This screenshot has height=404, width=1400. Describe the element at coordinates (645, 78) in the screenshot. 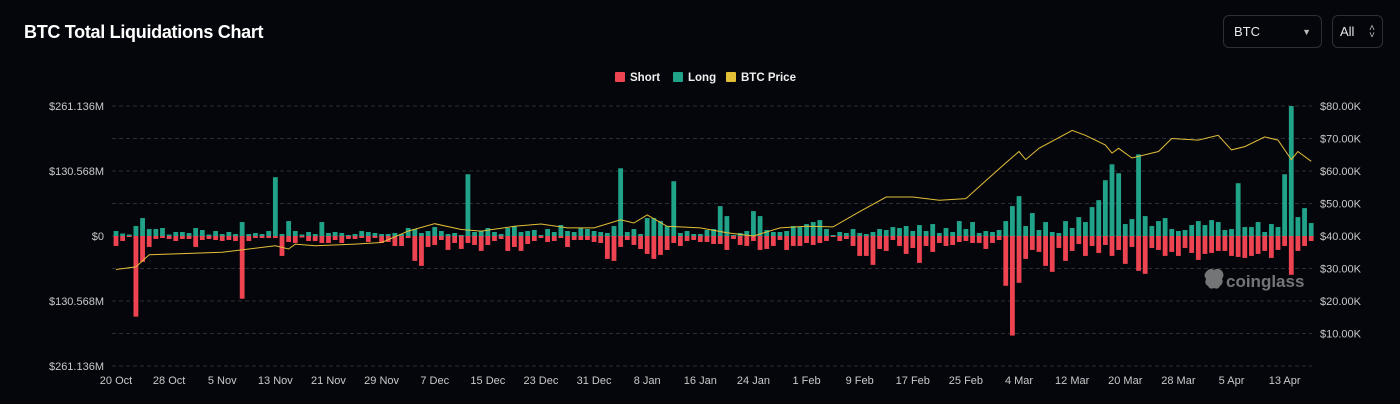

I see `legend-short-label: Short` at that location.